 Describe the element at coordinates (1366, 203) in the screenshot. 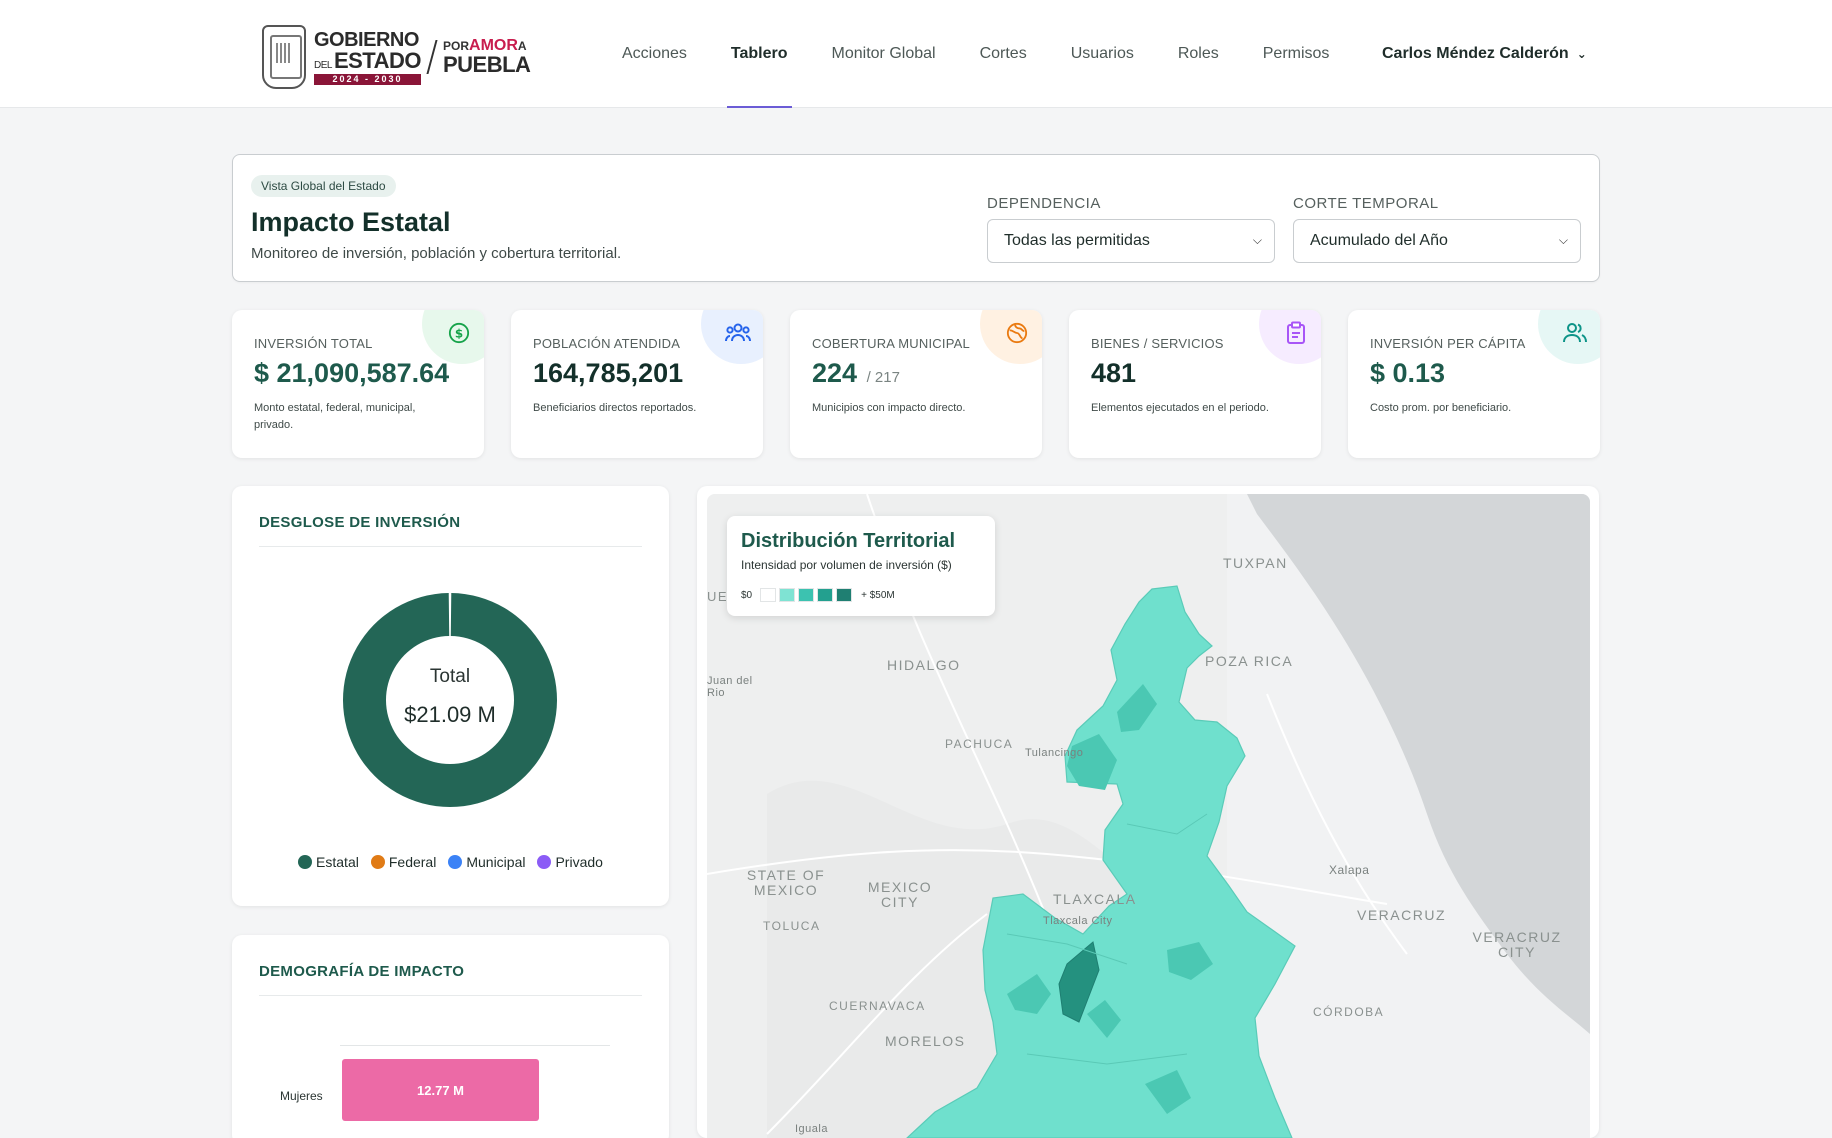

I see `corte-temporal-label: CORTE TEMPORAL` at that location.